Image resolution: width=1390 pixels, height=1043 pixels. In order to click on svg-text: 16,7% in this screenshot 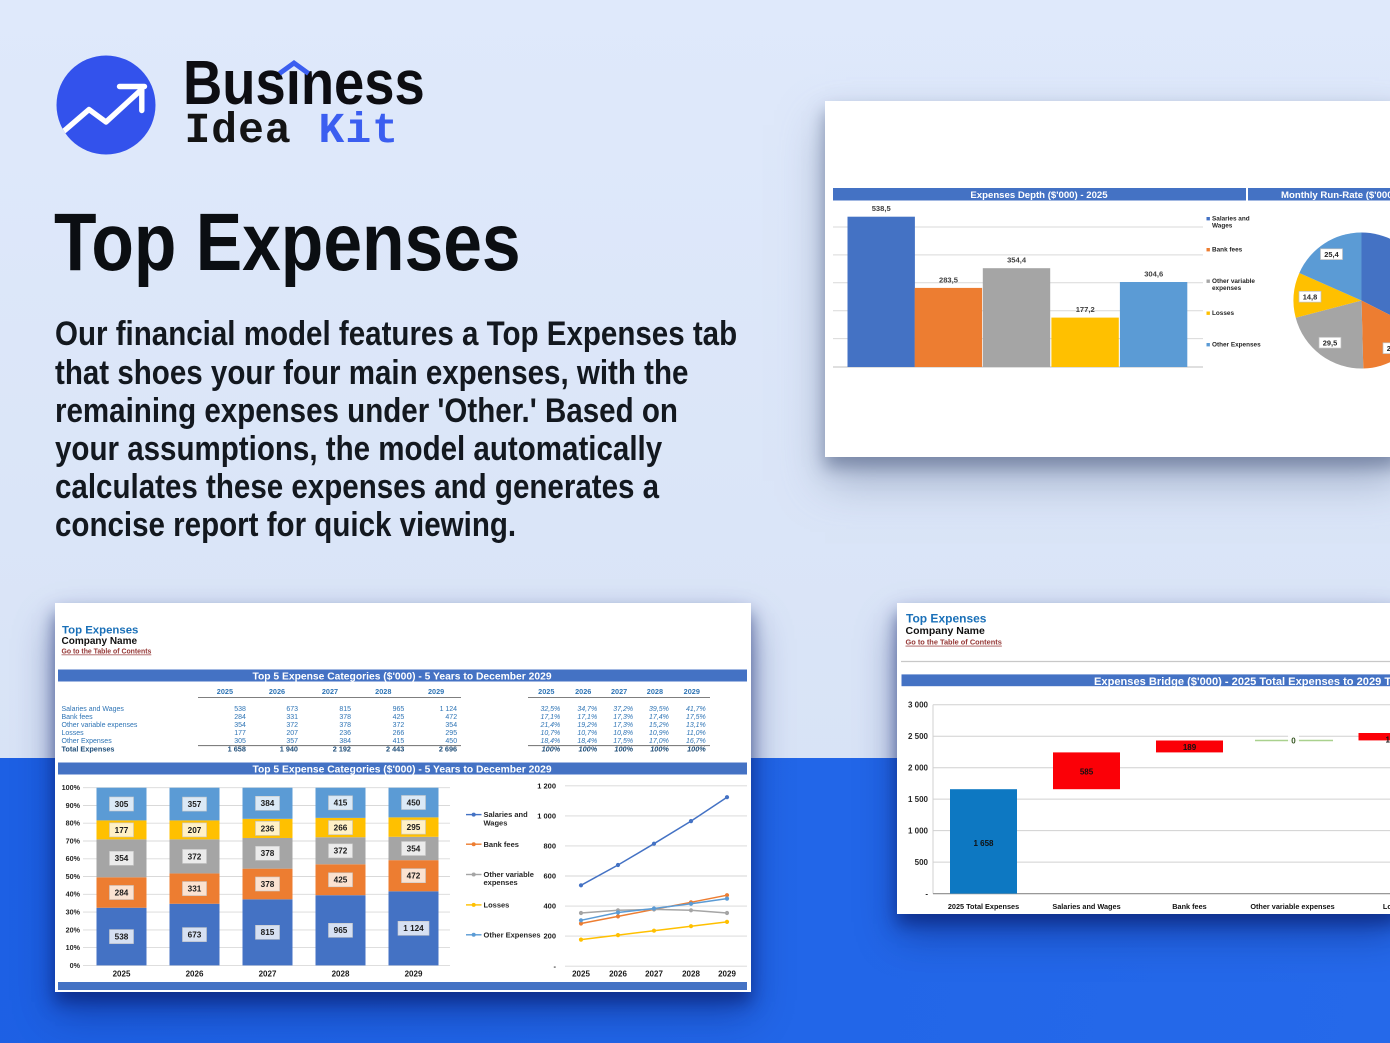, I will do `click(696, 741)`.